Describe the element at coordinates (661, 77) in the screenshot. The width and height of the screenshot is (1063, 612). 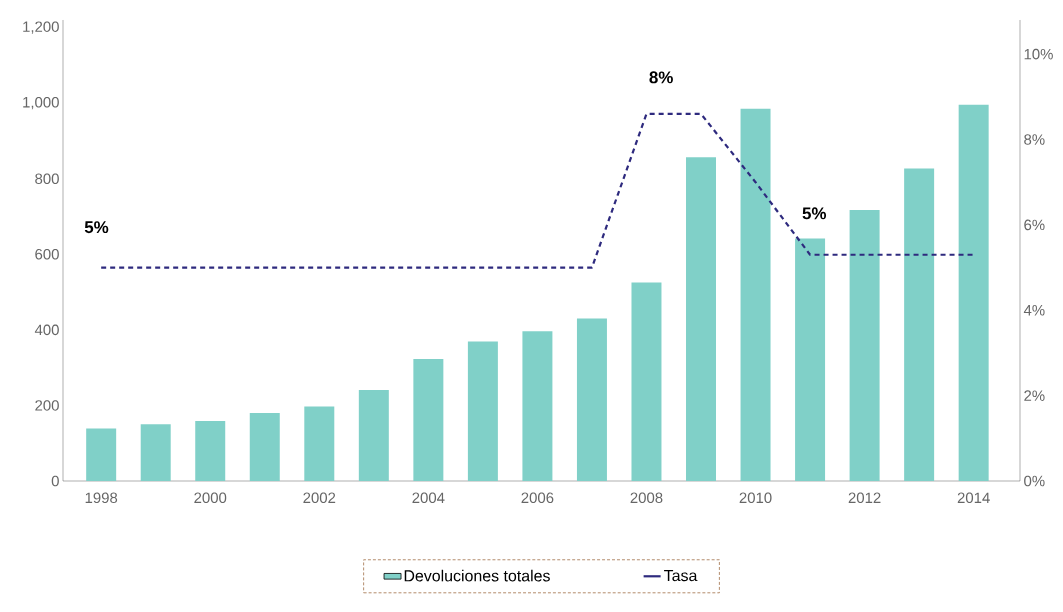
I see `annotation: 8%` at that location.